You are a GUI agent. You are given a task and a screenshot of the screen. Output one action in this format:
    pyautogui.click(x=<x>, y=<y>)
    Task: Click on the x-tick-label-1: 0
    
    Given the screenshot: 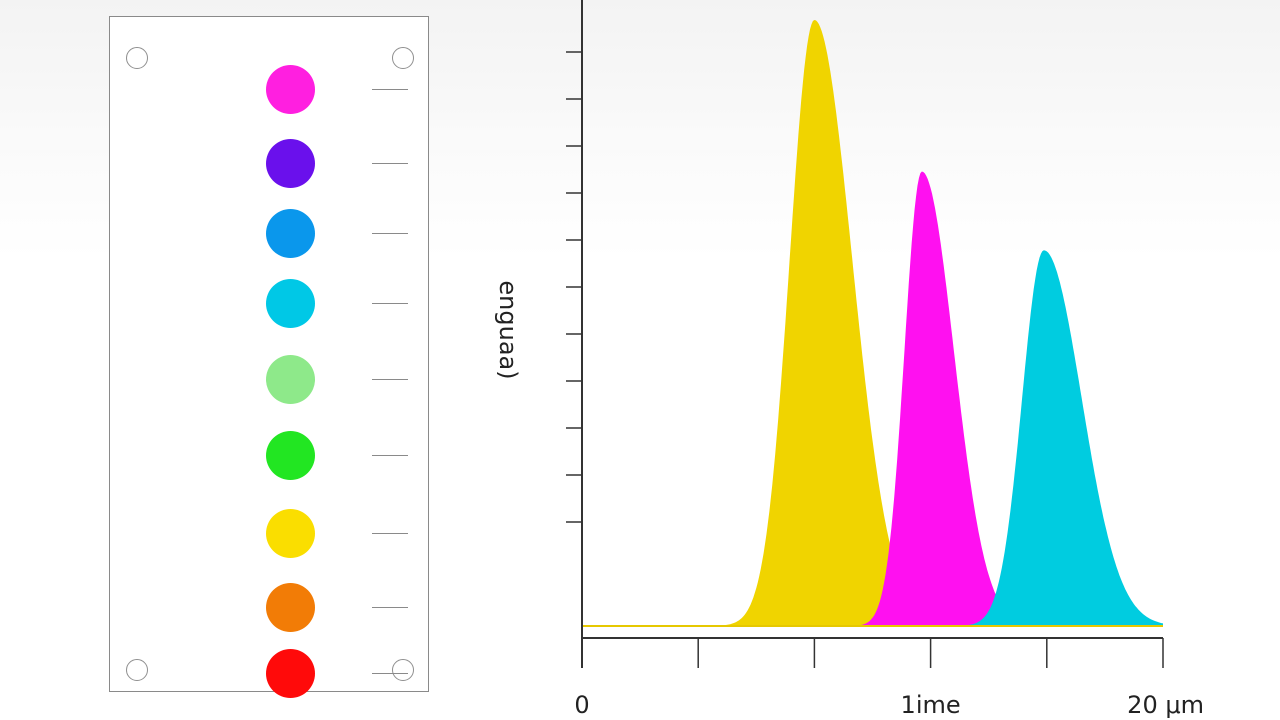 What is the action you would take?
    pyautogui.click(x=581, y=705)
    